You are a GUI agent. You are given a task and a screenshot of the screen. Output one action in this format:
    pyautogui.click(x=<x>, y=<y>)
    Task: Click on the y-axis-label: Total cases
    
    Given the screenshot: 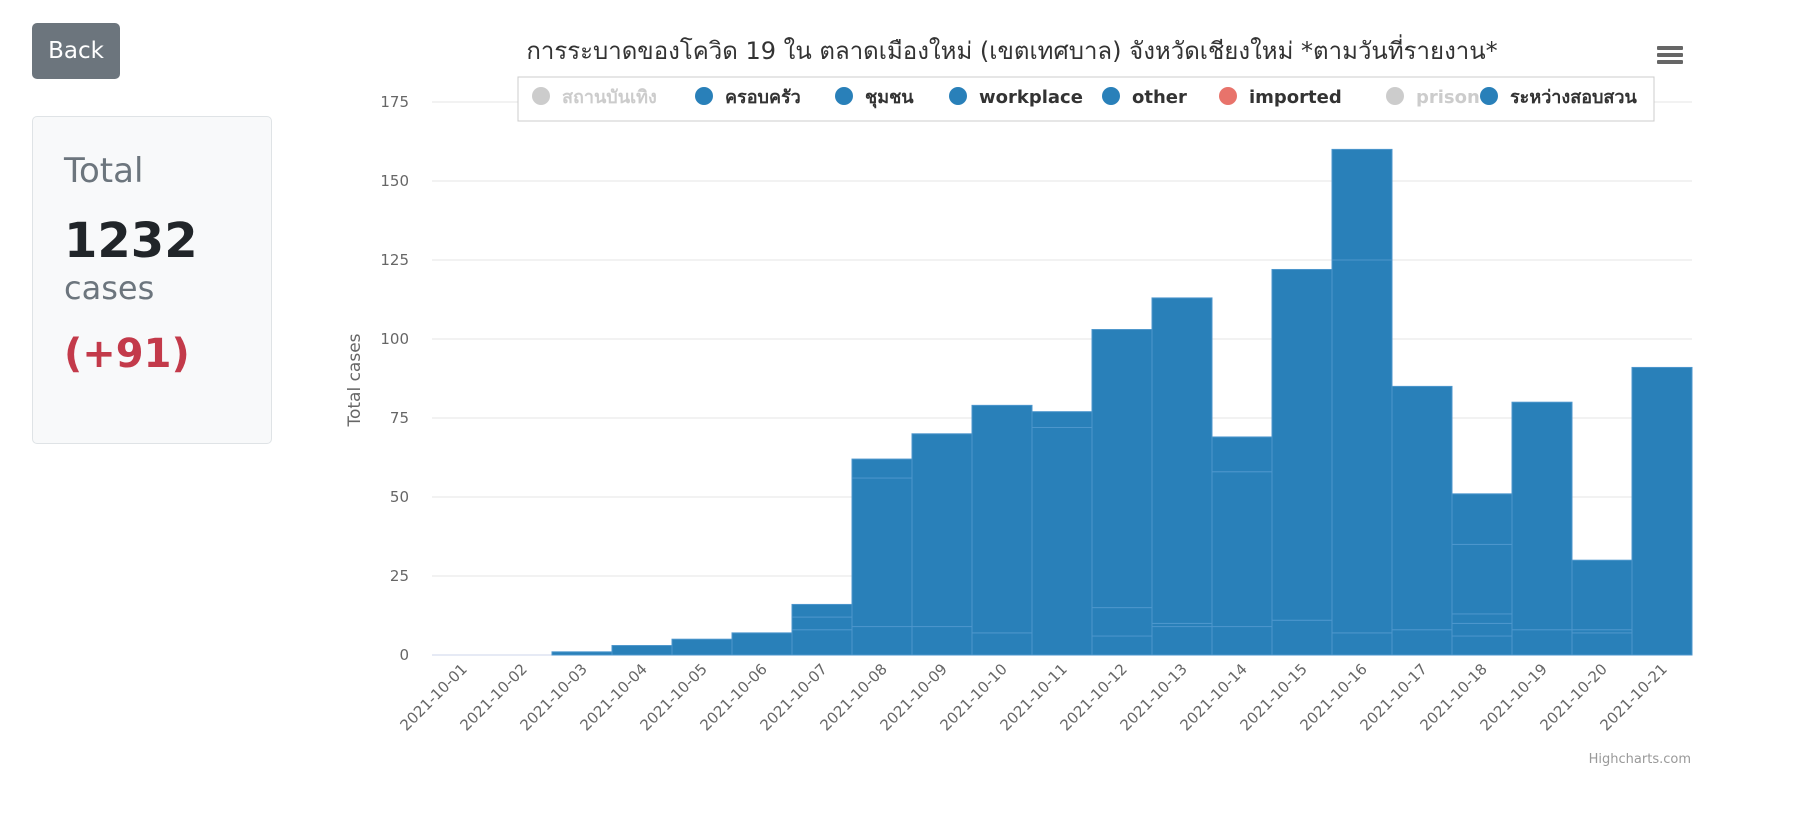 What is the action you would take?
    pyautogui.click(x=355, y=380)
    